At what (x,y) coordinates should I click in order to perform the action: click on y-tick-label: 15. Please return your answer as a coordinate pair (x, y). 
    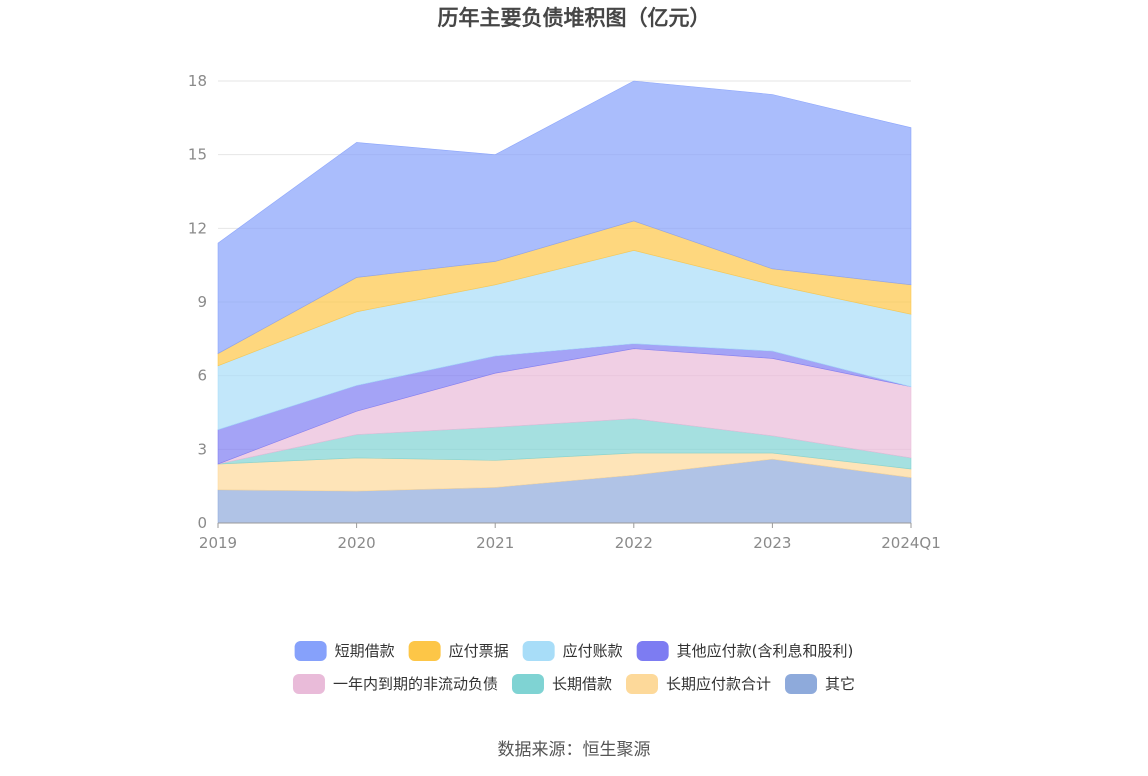
    Looking at the image, I should click on (197, 155).